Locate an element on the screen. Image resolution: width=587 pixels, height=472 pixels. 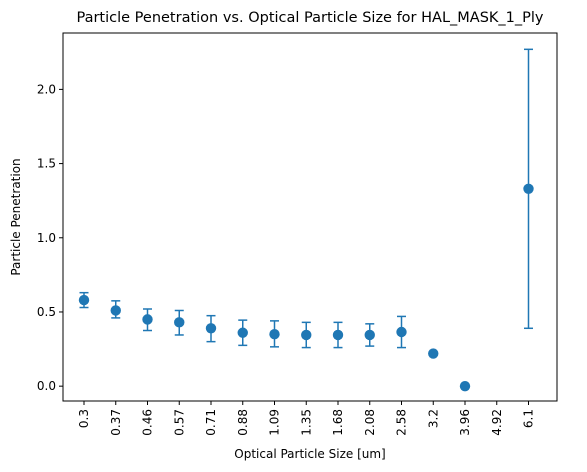
y-axis: 0.0 0.5 1.0 1.5 2.0 is located at coordinates (50, 237).